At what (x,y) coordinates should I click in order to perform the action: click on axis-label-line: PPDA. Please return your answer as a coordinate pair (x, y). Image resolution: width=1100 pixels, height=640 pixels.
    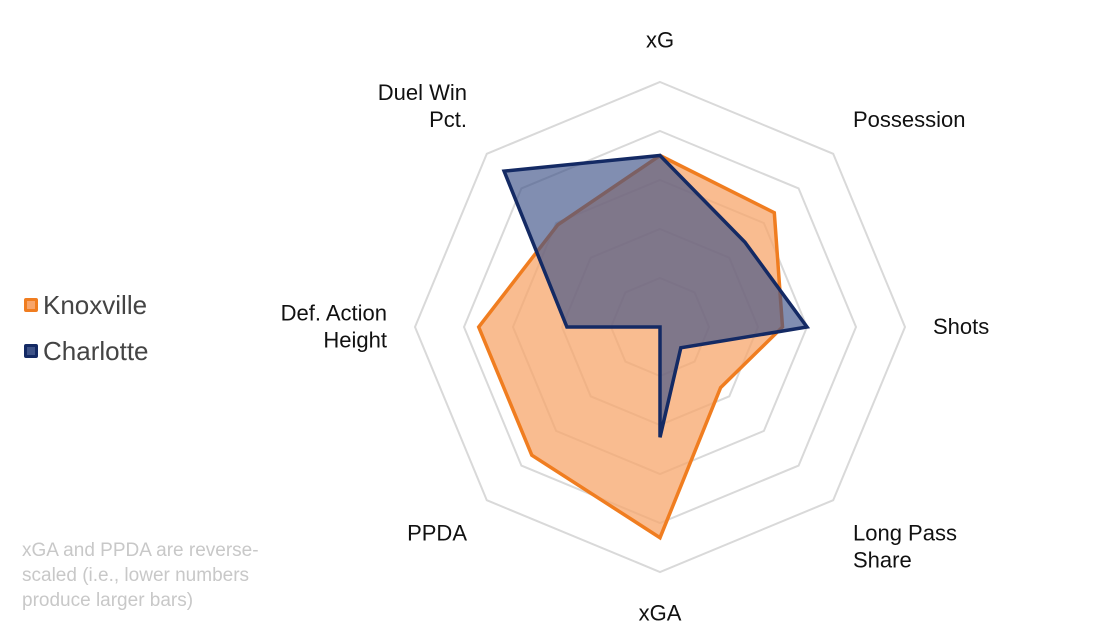
    Looking at the image, I should click on (437, 532).